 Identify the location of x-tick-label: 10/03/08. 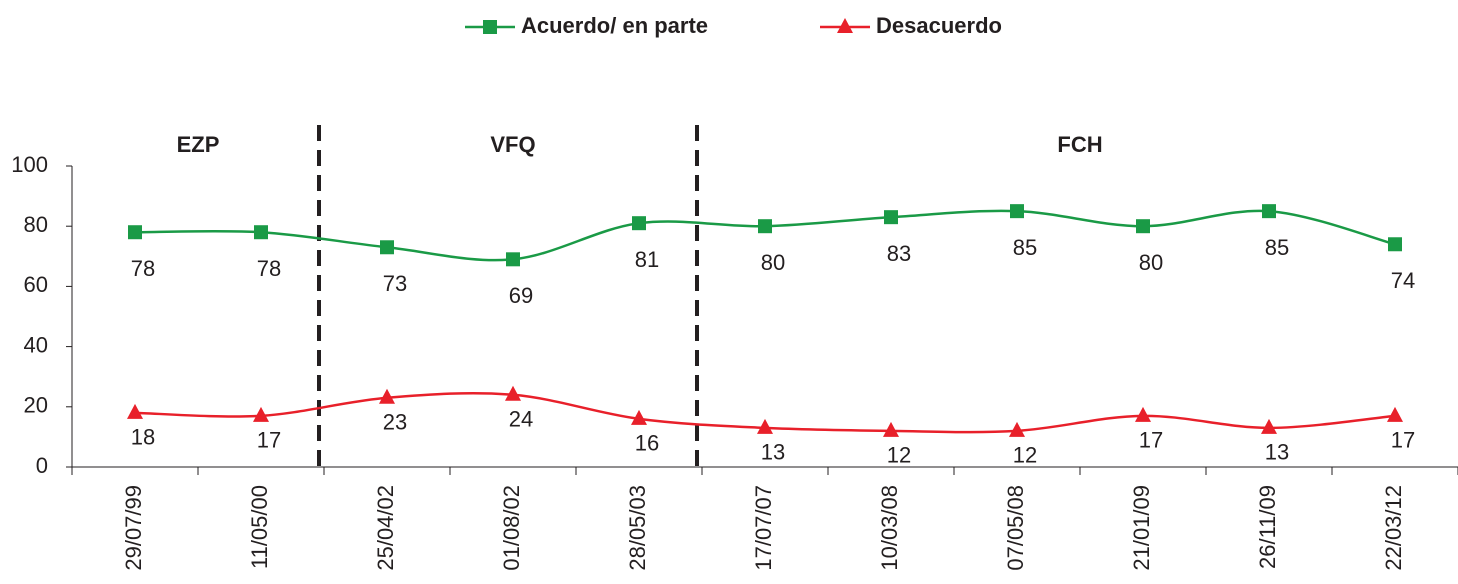
(889, 528).